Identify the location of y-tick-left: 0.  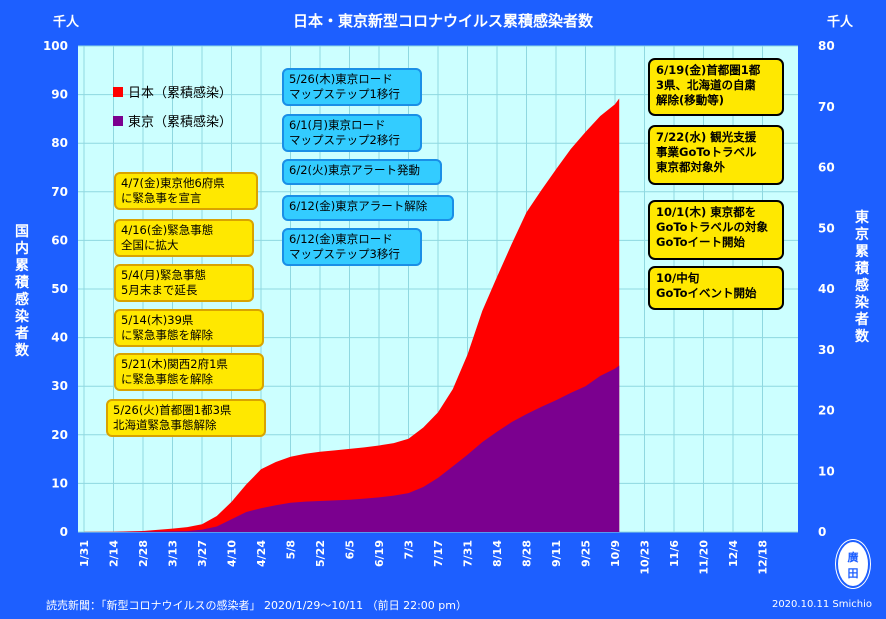
(64, 532).